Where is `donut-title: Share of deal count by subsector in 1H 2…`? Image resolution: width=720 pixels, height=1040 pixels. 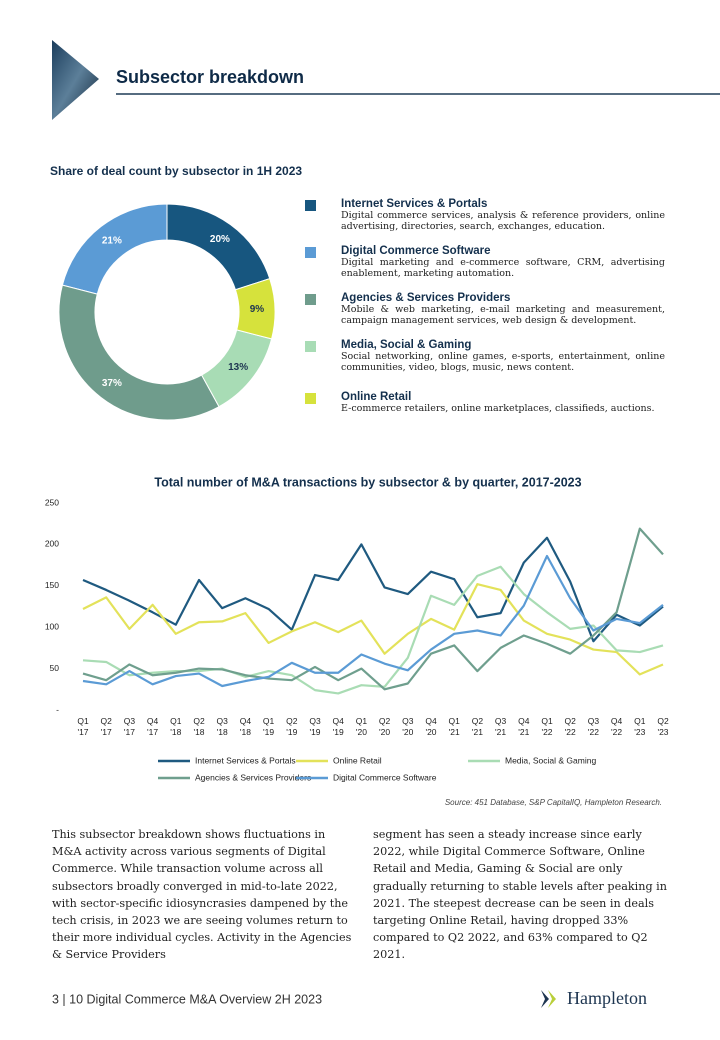 donut-title: Share of deal count by subsector in 1H 2… is located at coordinates (176, 171).